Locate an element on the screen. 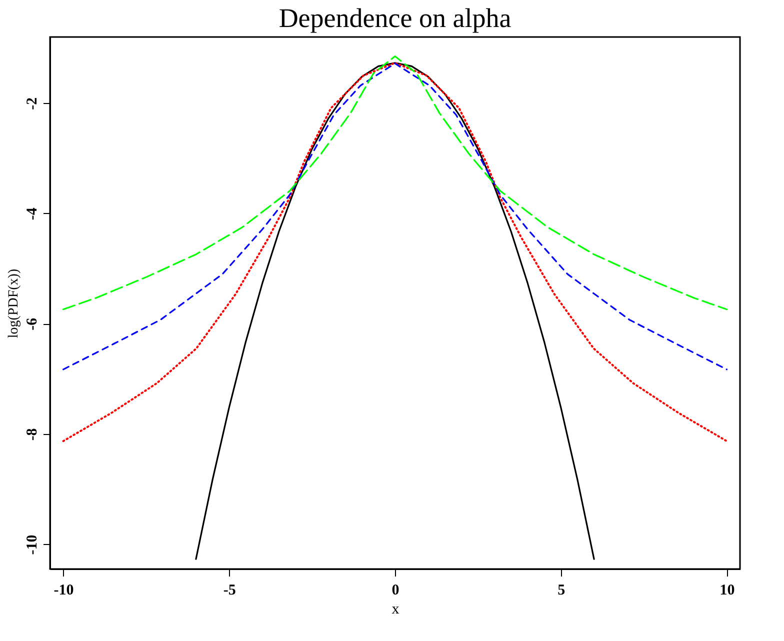 This screenshot has width=784, height=641. x-tick-label: 0 is located at coordinates (396, 590).